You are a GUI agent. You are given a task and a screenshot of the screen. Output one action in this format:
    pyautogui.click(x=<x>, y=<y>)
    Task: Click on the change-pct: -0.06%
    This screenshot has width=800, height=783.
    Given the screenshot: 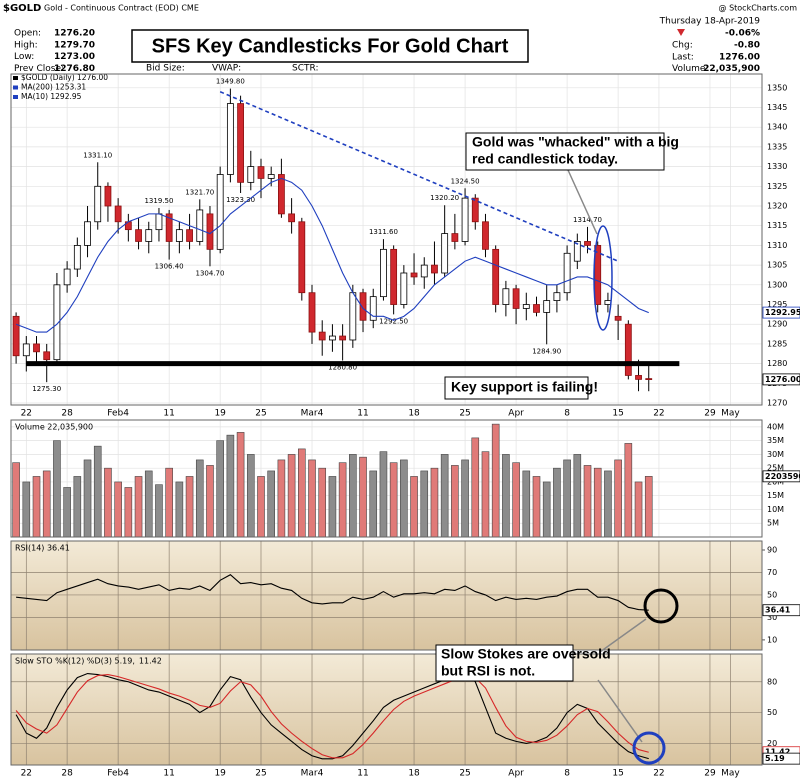 What is the action you would take?
    pyautogui.click(x=742, y=34)
    